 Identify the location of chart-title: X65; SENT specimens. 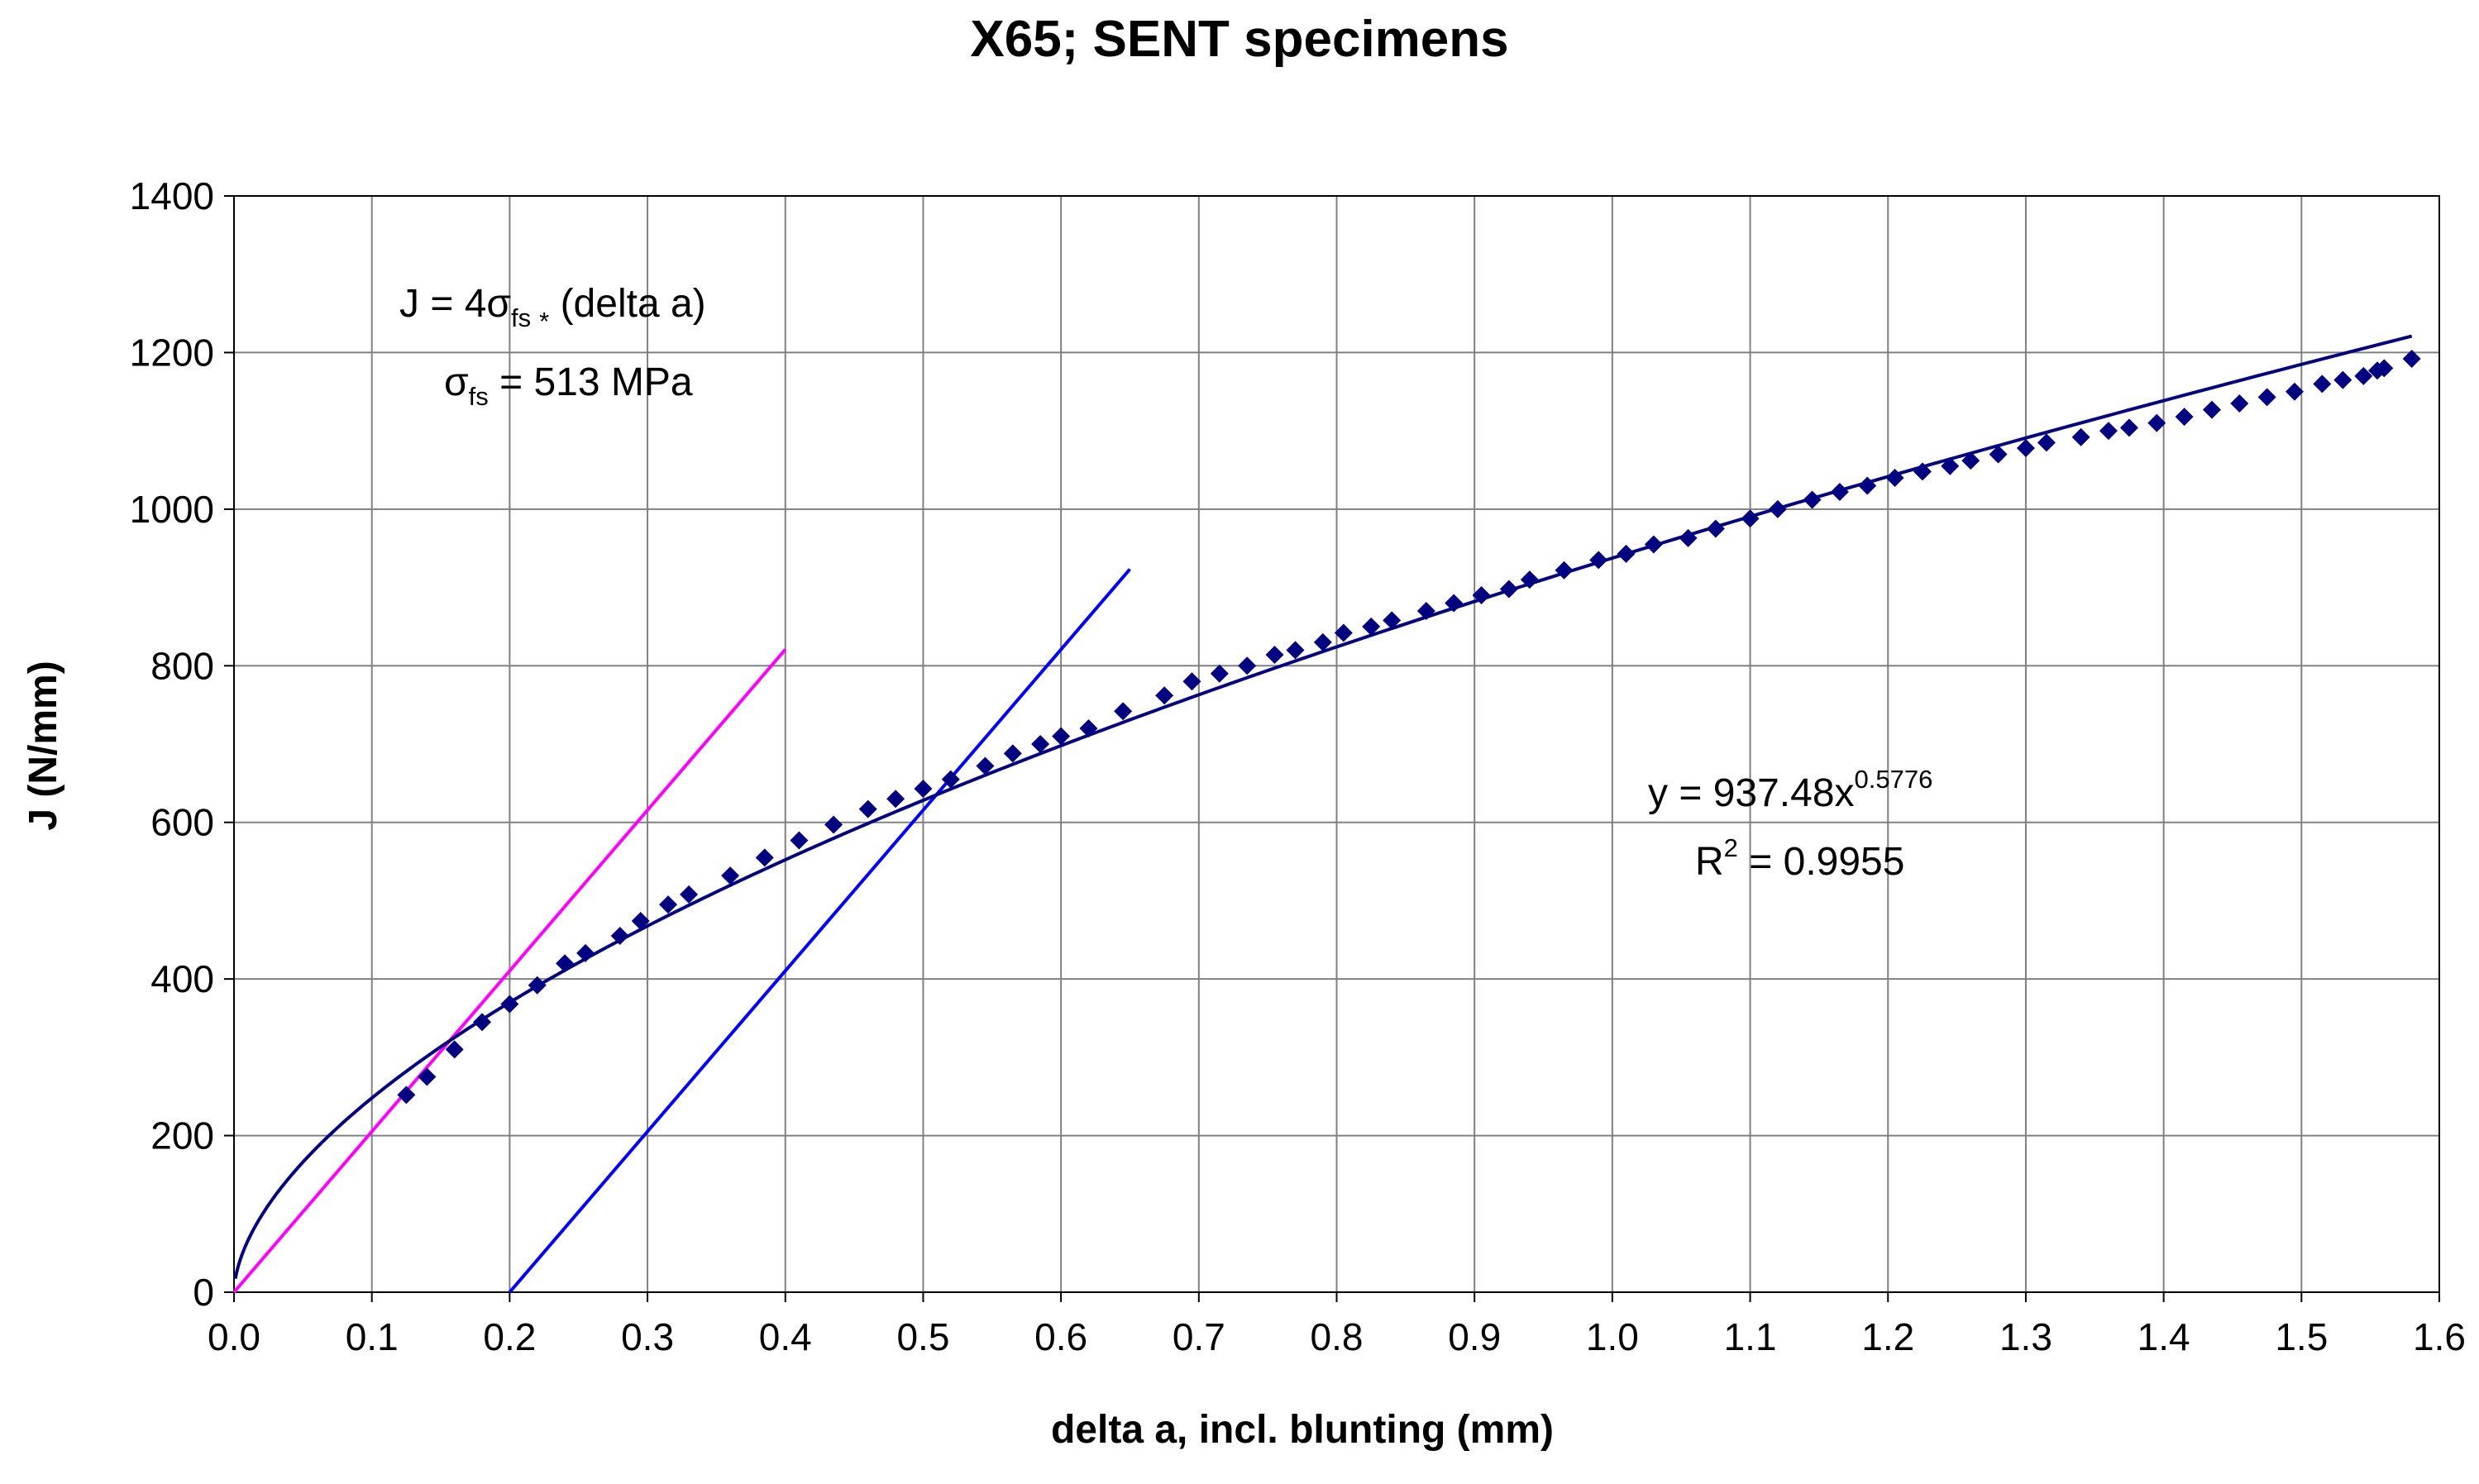
(1239, 39).